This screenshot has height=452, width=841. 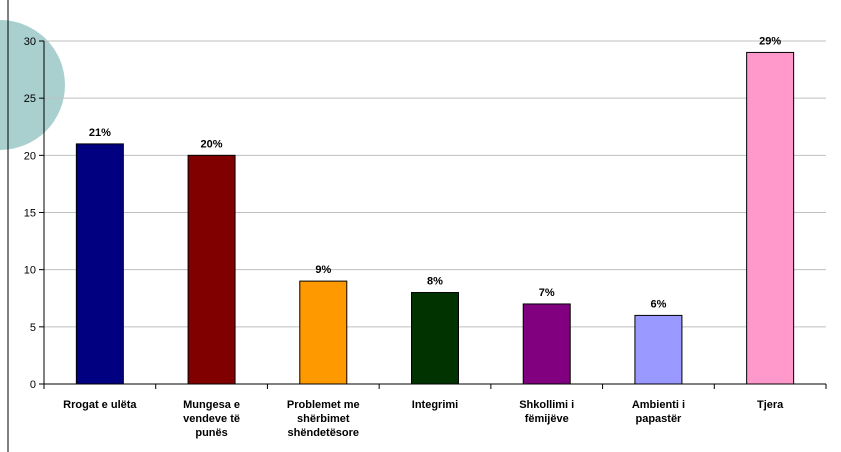 I want to click on data-label: 20%, so click(x=212, y=144).